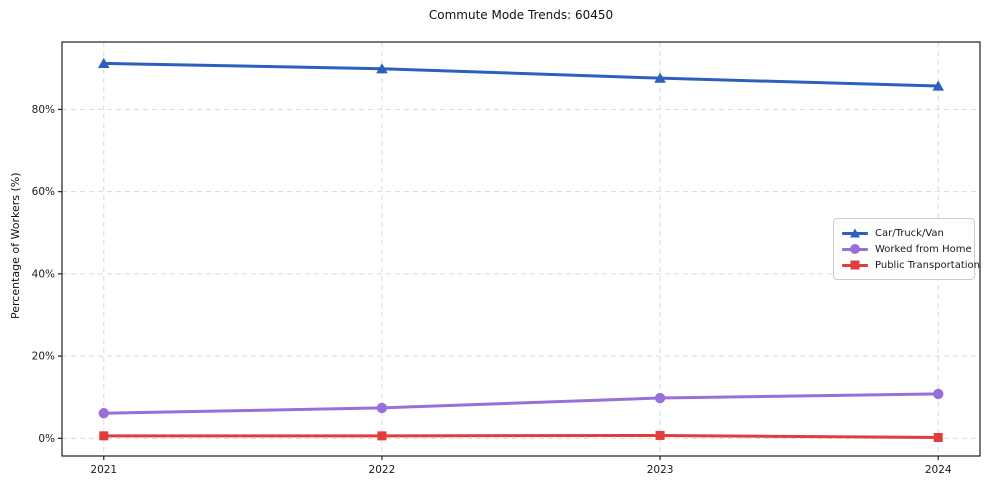  I want to click on svg-text: 40%, so click(43, 274).